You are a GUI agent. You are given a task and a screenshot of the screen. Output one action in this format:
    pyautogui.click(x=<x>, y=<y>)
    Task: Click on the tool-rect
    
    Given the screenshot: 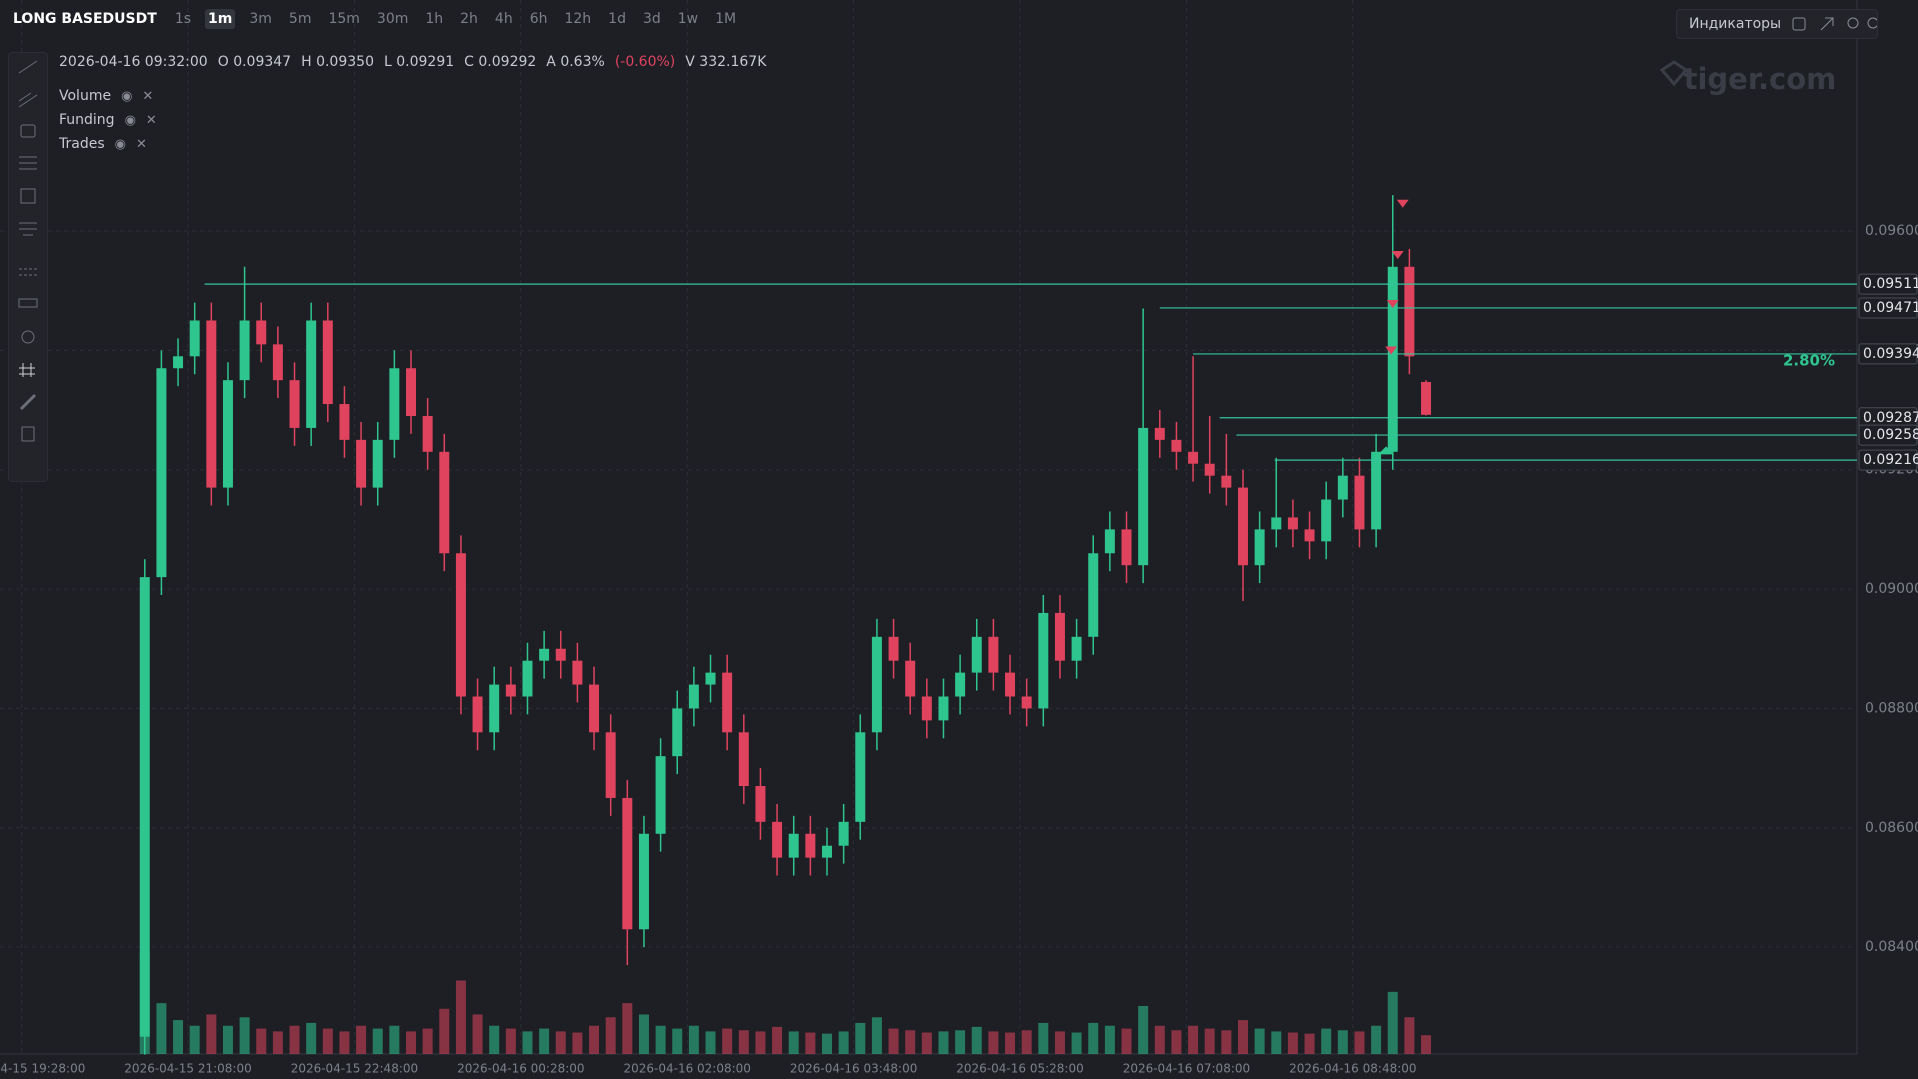 What is the action you would take?
    pyautogui.click(x=28, y=131)
    